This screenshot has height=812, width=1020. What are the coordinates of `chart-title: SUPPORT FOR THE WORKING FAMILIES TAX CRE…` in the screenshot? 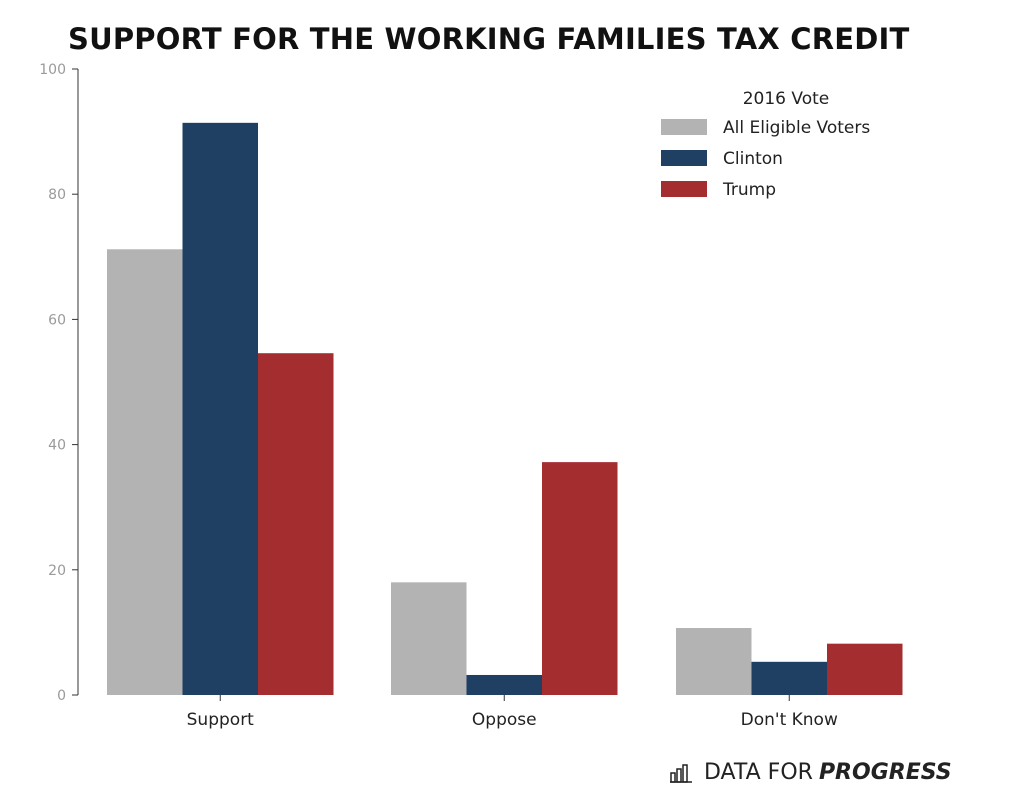 It's located at (489, 39).